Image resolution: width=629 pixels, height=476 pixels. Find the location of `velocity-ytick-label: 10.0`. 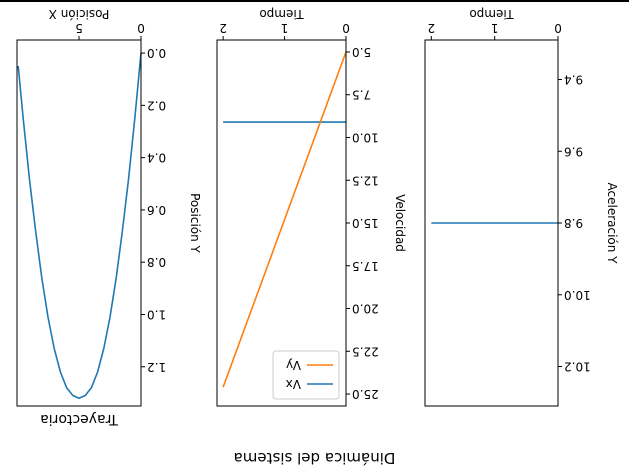

velocity-ytick-label: 10.0 is located at coordinates (365, 137).